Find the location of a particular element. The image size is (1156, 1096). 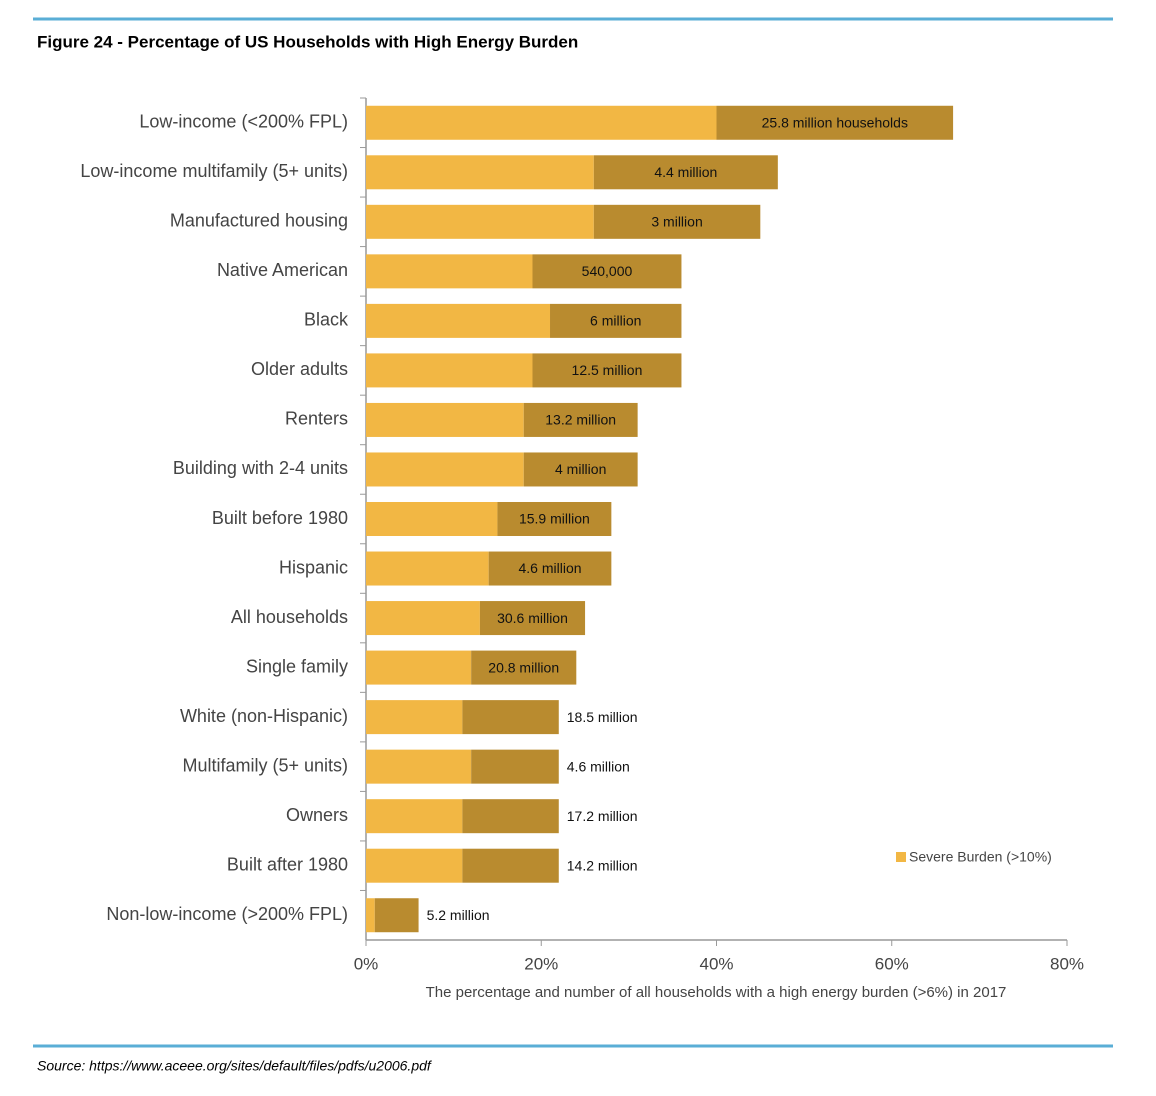

bar-label: 3 million is located at coordinates (676, 222).